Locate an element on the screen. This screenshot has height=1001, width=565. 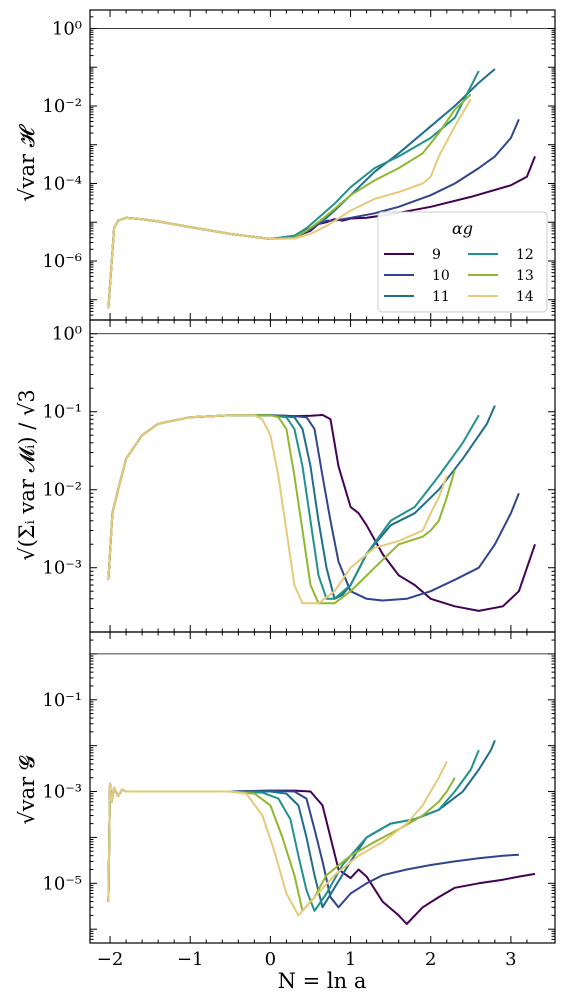
x-tick-label: −1 is located at coordinates (190, 959).